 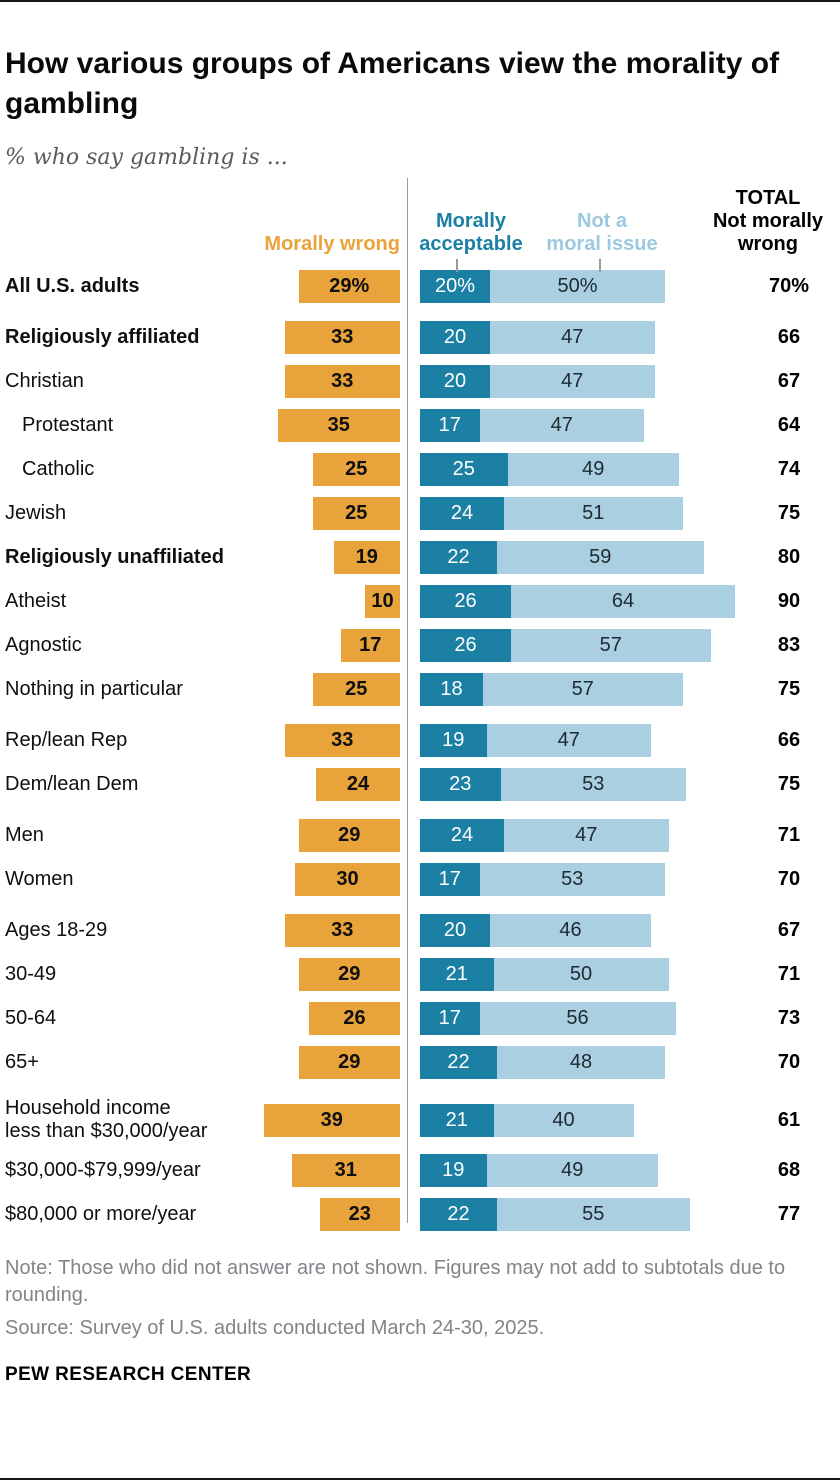 What do you see at coordinates (102, 337) in the screenshot?
I see `row-label: Religiously affiliated` at bounding box center [102, 337].